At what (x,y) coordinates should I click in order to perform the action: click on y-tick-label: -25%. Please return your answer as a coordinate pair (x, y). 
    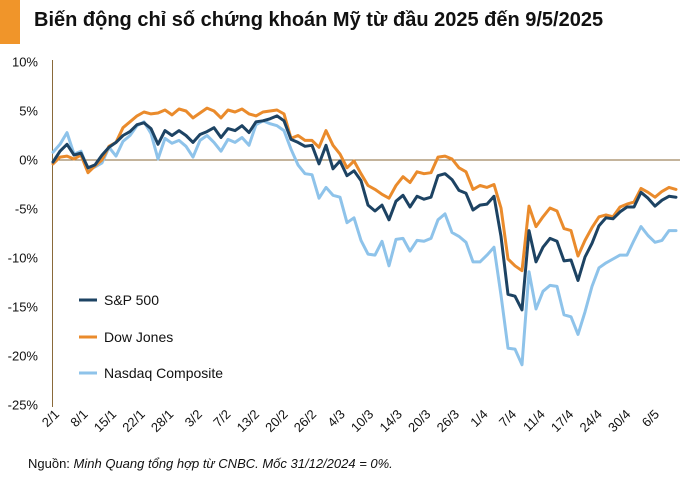
    Looking at the image, I should click on (23, 405).